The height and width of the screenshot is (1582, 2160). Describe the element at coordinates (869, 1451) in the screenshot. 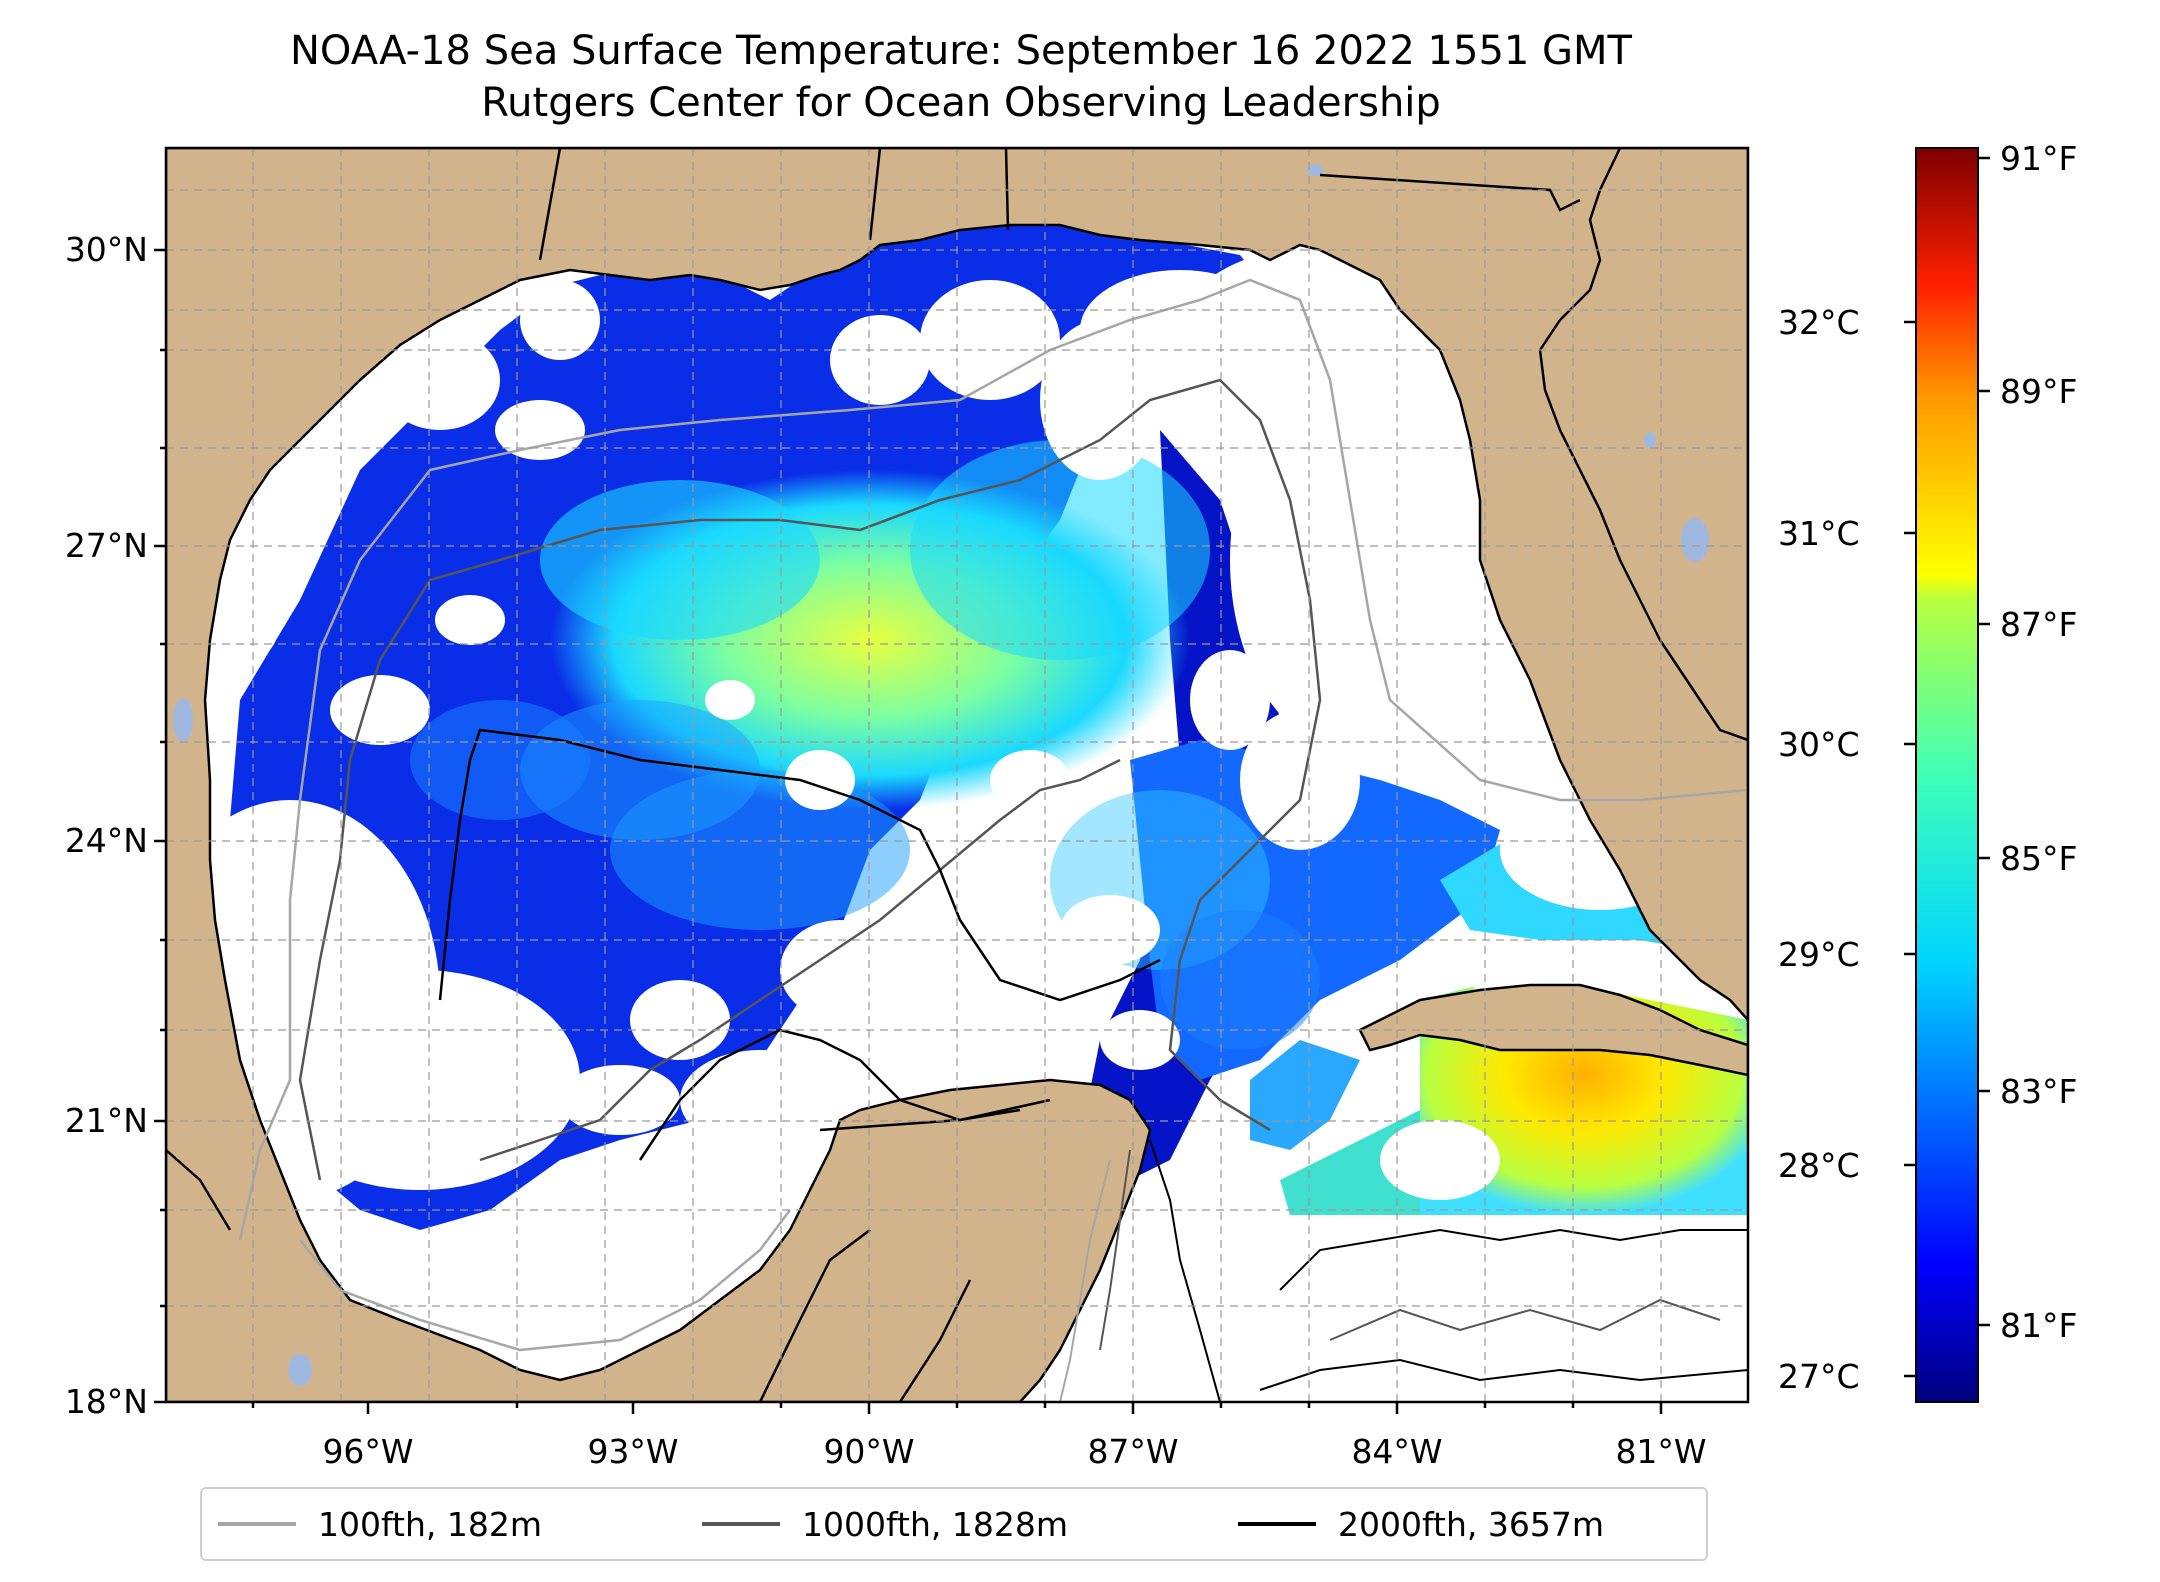

I see `lon-tick-label: 90°W` at that location.